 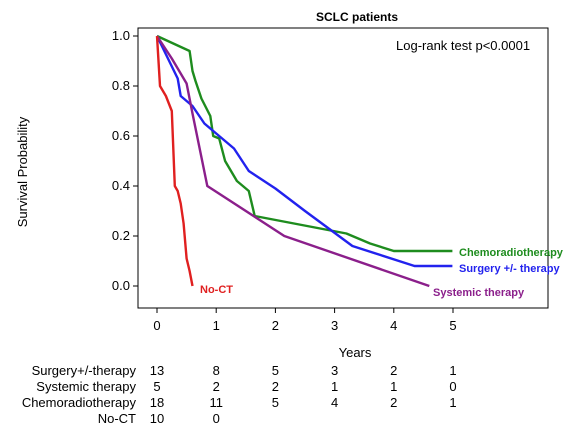 What do you see at coordinates (216, 370) in the screenshot?
I see `risk-count: 8` at bounding box center [216, 370].